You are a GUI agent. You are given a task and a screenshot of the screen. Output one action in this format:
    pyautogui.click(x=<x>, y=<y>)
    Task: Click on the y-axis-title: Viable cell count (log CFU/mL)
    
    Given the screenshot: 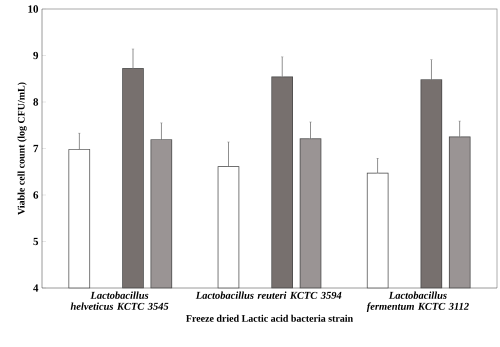 What is the action you would take?
    pyautogui.click(x=22, y=148)
    